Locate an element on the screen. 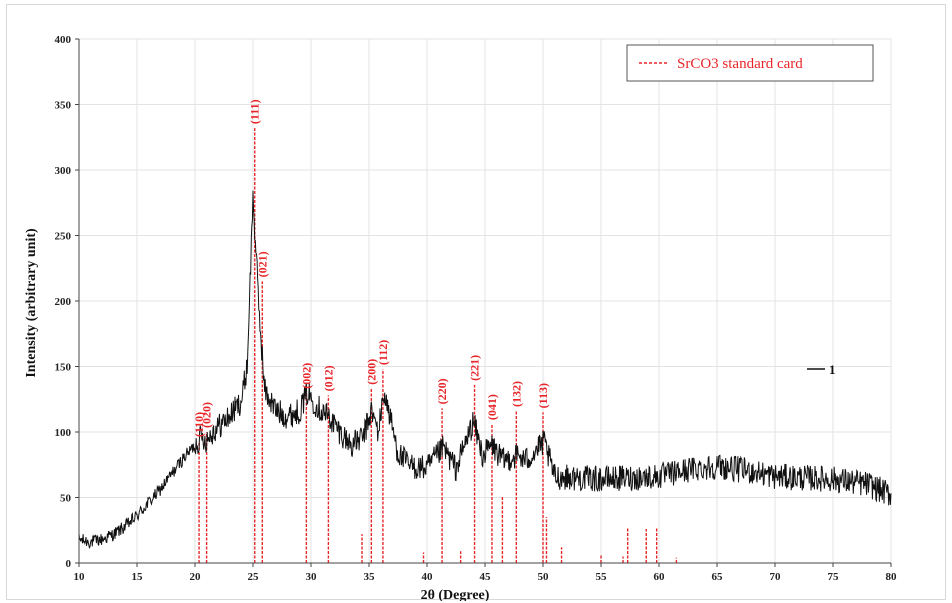  x-tick-label: 30 is located at coordinates (312, 577).